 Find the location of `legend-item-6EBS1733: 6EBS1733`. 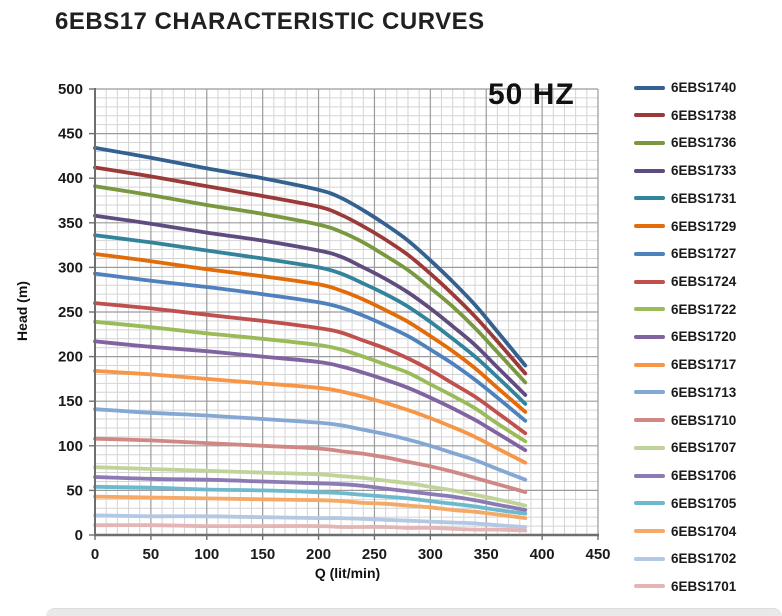

legend-item-6EBS1733: 6EBS1733 is located at coordinates (708, 170).